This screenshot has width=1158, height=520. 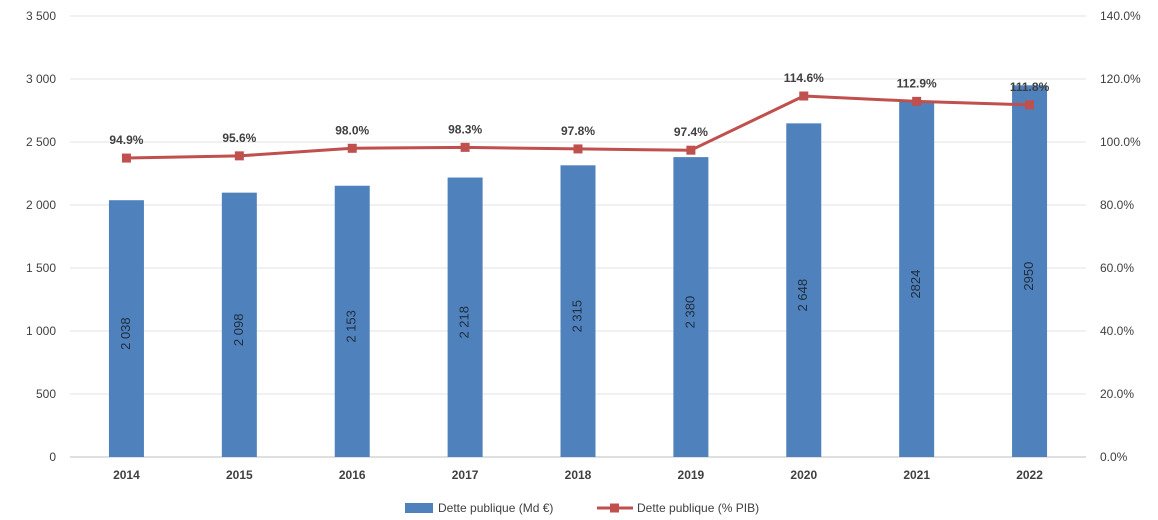 I want to click on bar-value-label: 2824, so click(x=915, y=284).